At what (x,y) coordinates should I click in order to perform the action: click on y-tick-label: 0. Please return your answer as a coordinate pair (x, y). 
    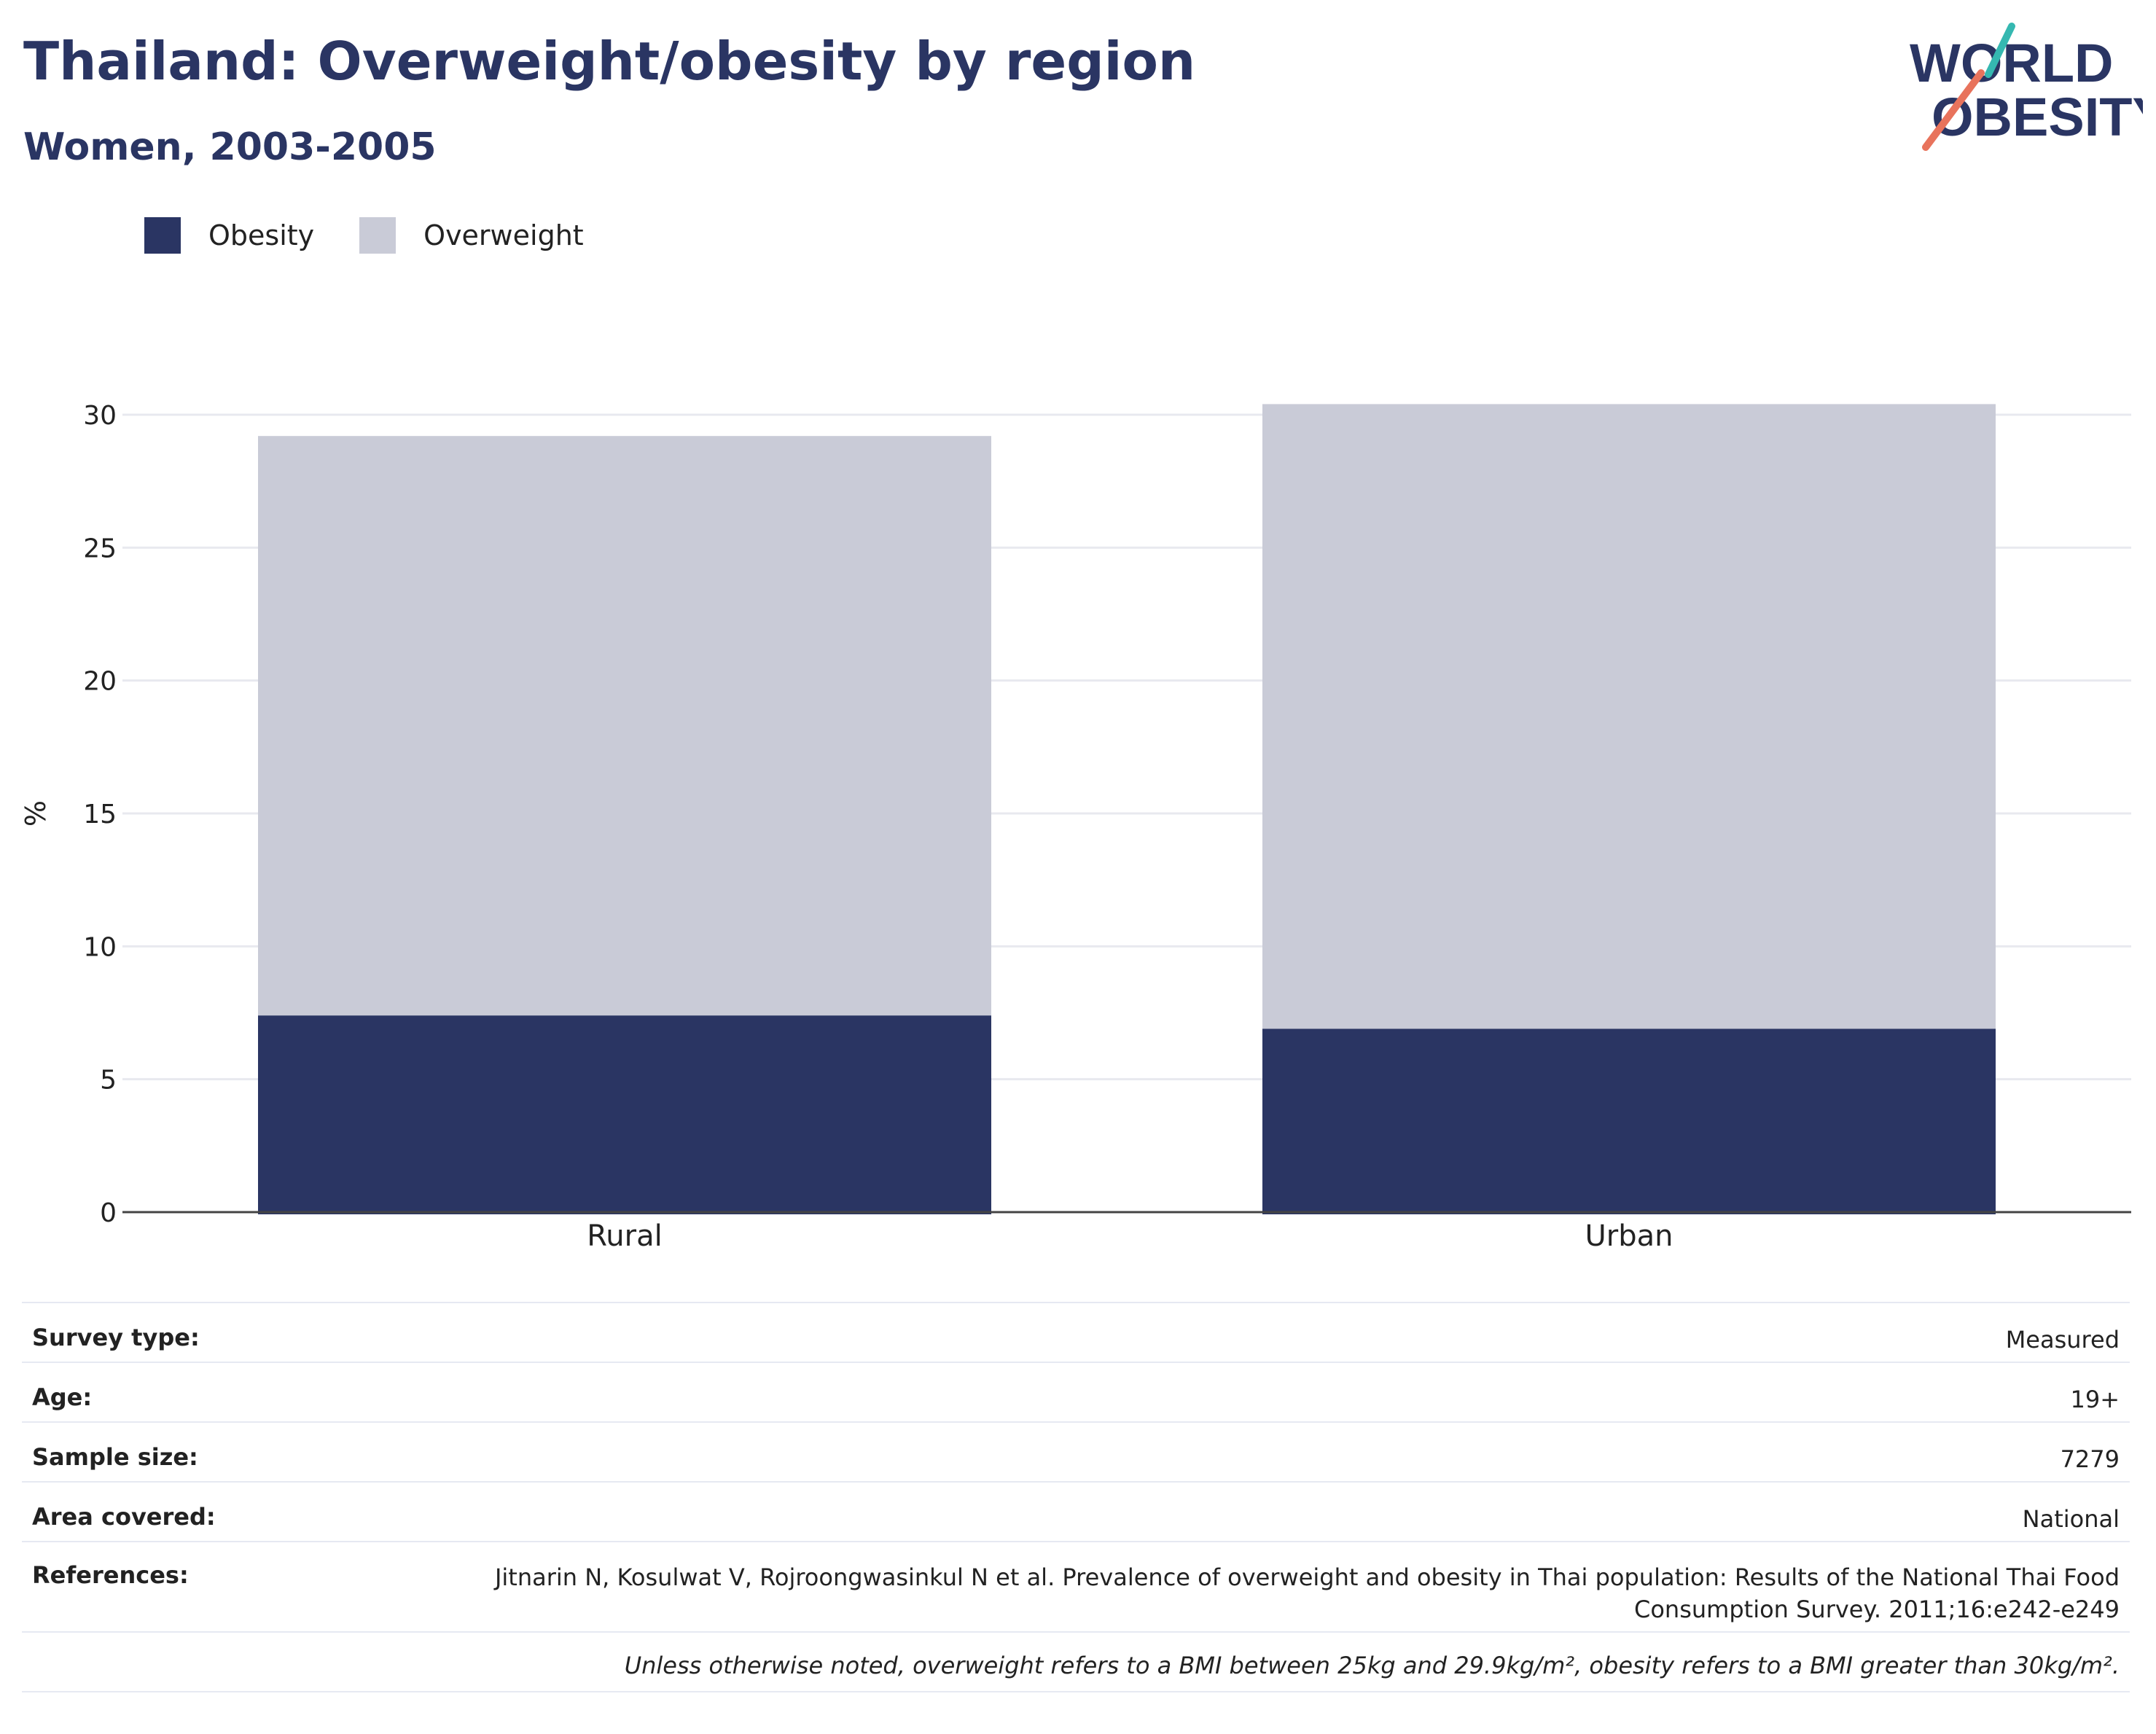
    Looking at the image, I should click on (109, 1213).